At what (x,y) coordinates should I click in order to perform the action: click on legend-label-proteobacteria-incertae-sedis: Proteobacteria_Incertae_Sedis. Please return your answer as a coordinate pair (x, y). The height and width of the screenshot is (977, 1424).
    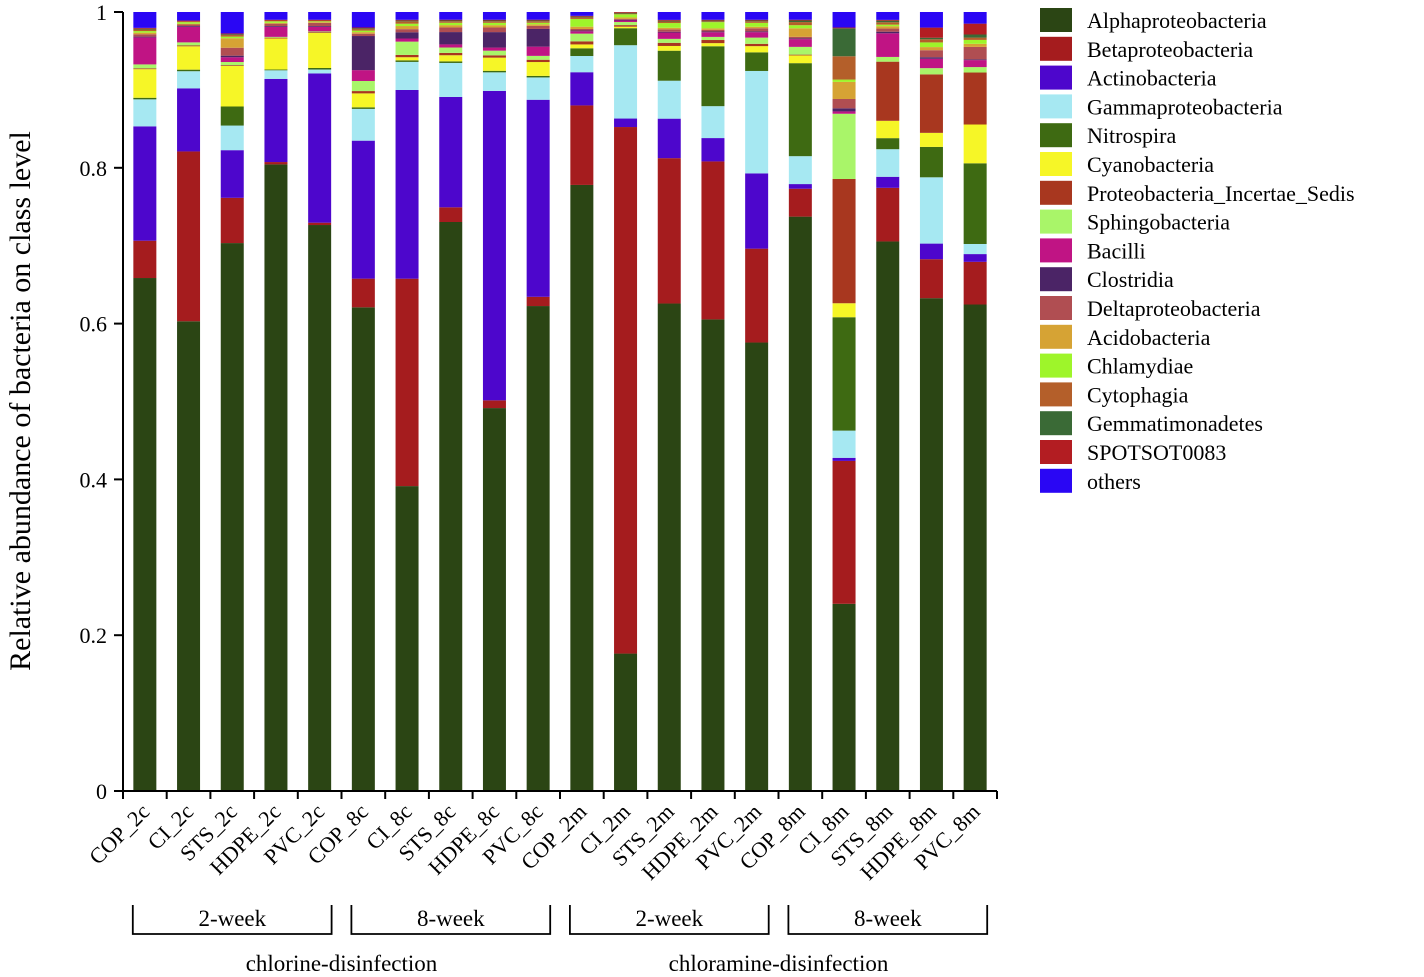
    Looking at the image, I should click on (1221, 193).